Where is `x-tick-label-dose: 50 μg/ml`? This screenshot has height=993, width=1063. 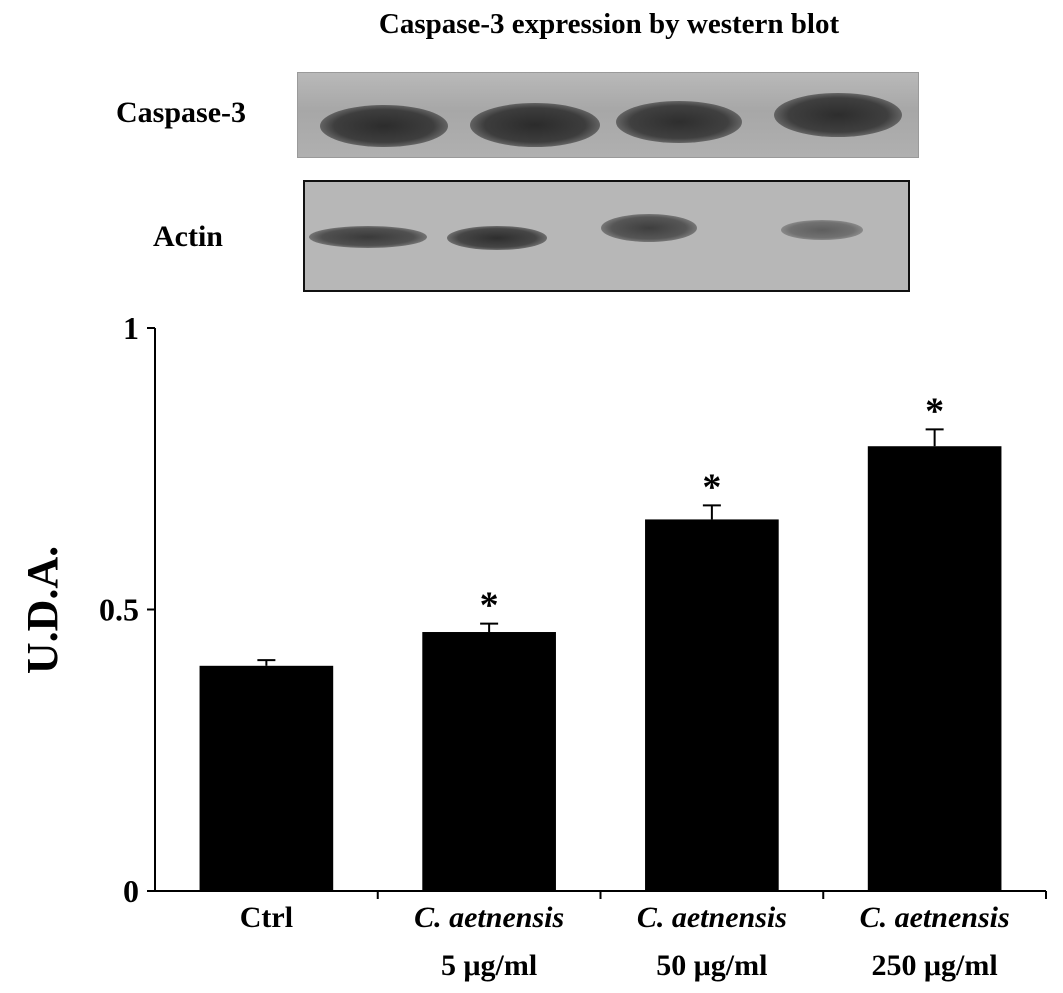
x-tick-label-dose: 50 μg/ml is located at coordinates (711, 965).